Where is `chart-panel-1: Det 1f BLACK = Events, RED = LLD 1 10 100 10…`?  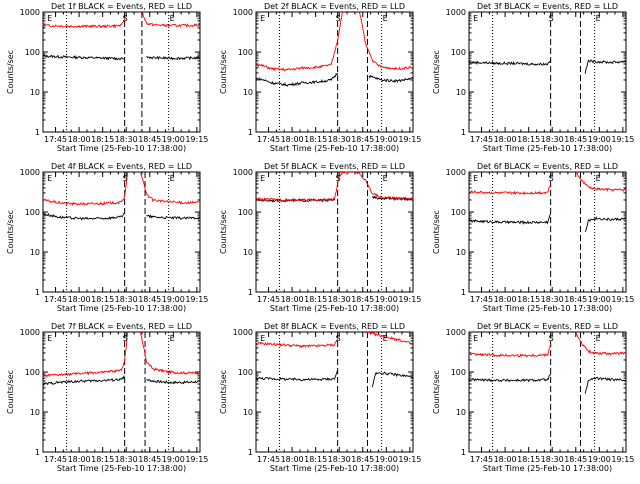
chart-panel-1: Det 1f BLACK = Events, RED = LLD 1 10 100 10… is located at coordinates (106, 80).